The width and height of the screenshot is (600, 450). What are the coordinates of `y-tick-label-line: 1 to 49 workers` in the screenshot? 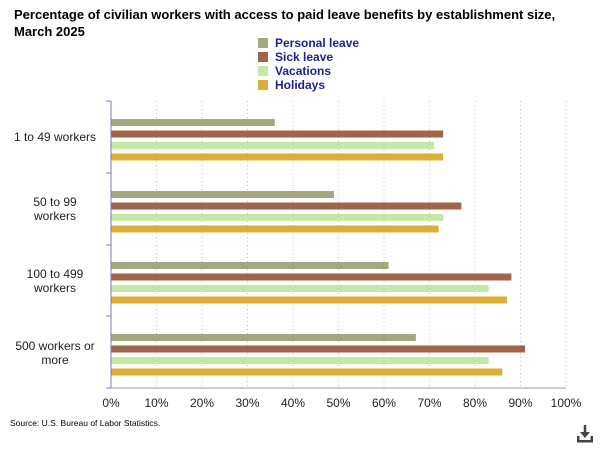 It's located at (55, 137).